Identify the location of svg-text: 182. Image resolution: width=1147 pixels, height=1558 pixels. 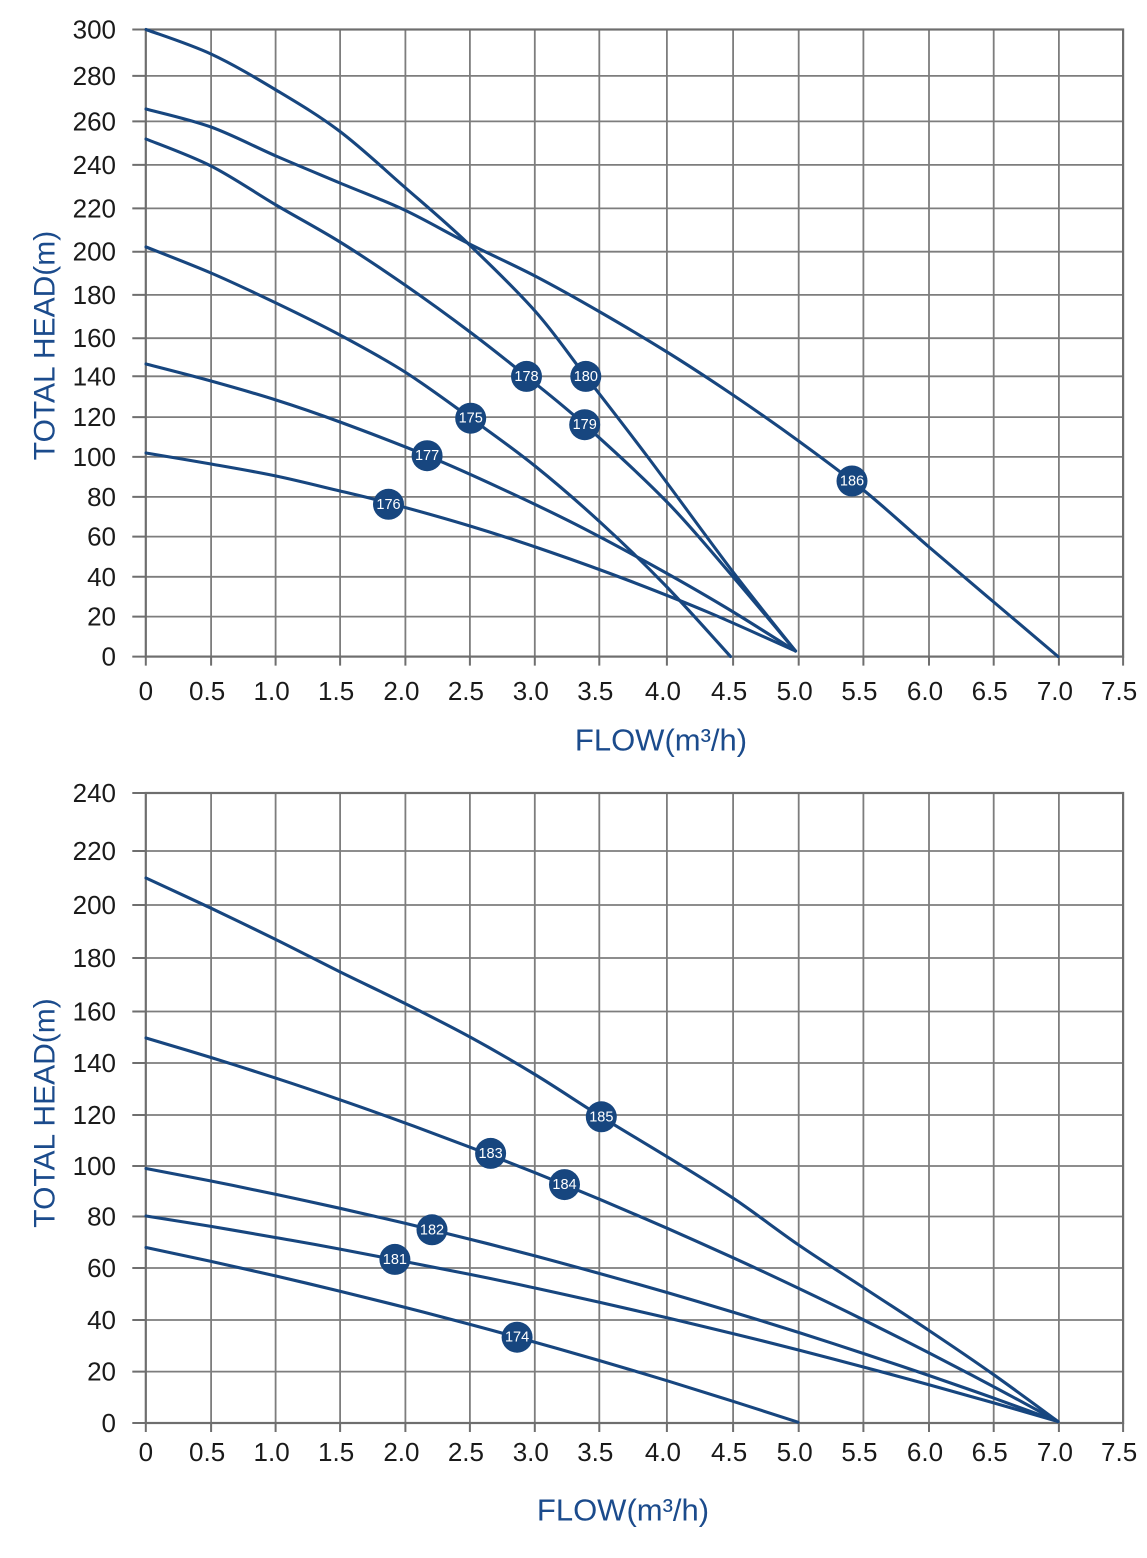
(432, 1230).